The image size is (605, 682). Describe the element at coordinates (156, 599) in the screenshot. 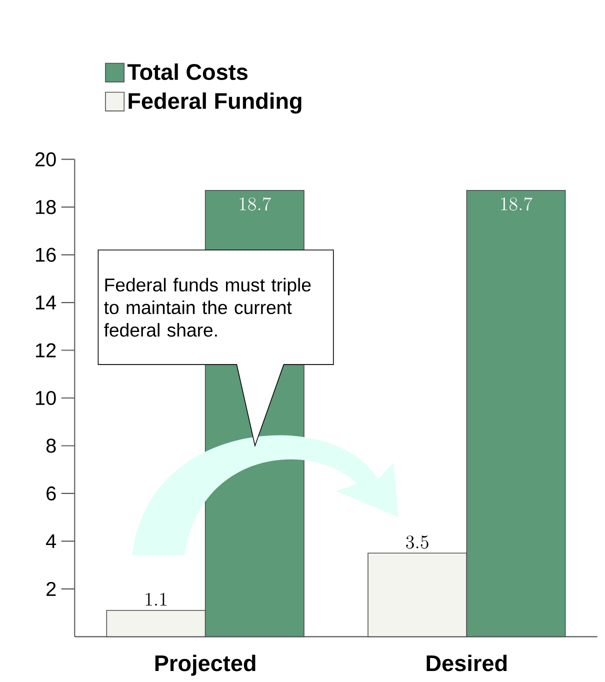

I see `data-label: 1 . 1` at that location.